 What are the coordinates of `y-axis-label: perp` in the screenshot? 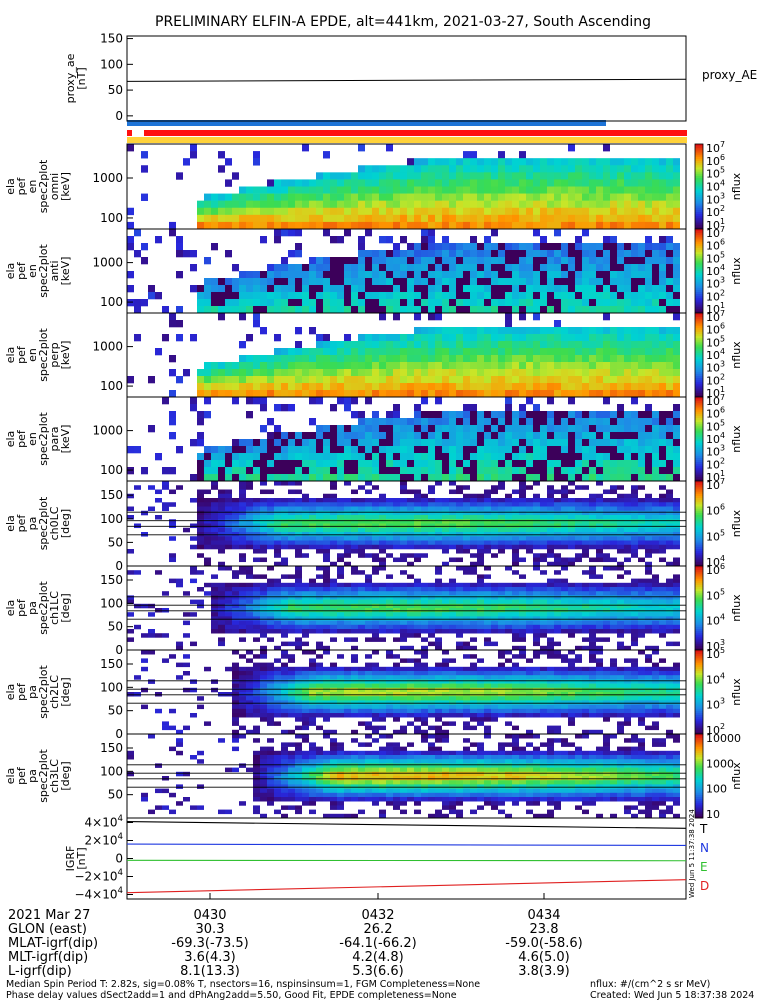 It's located at (54, 354).